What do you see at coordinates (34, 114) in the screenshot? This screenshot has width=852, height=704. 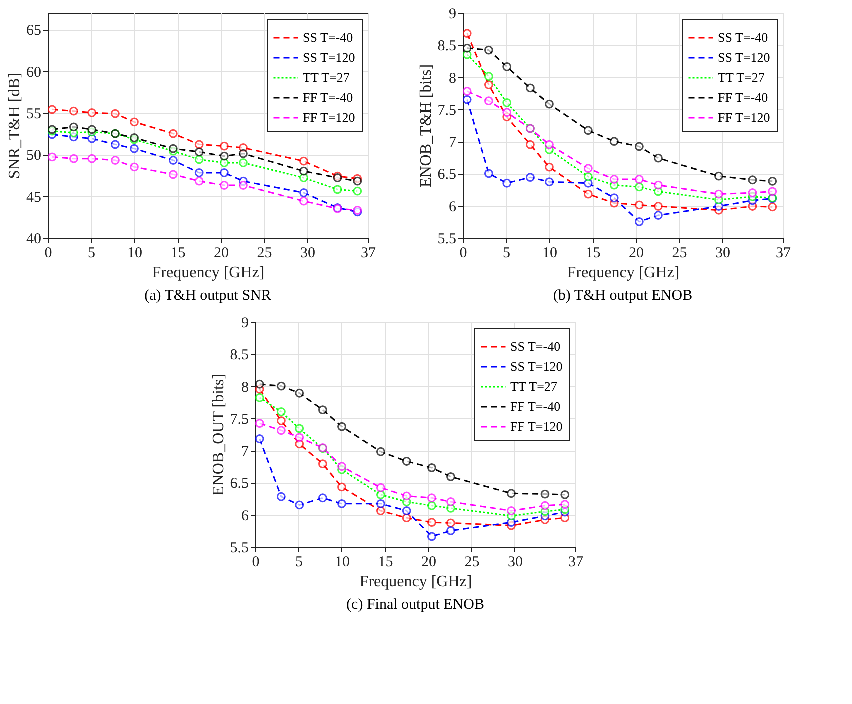 I see `y-tick-label: 55` at bounding box center [34, 114].